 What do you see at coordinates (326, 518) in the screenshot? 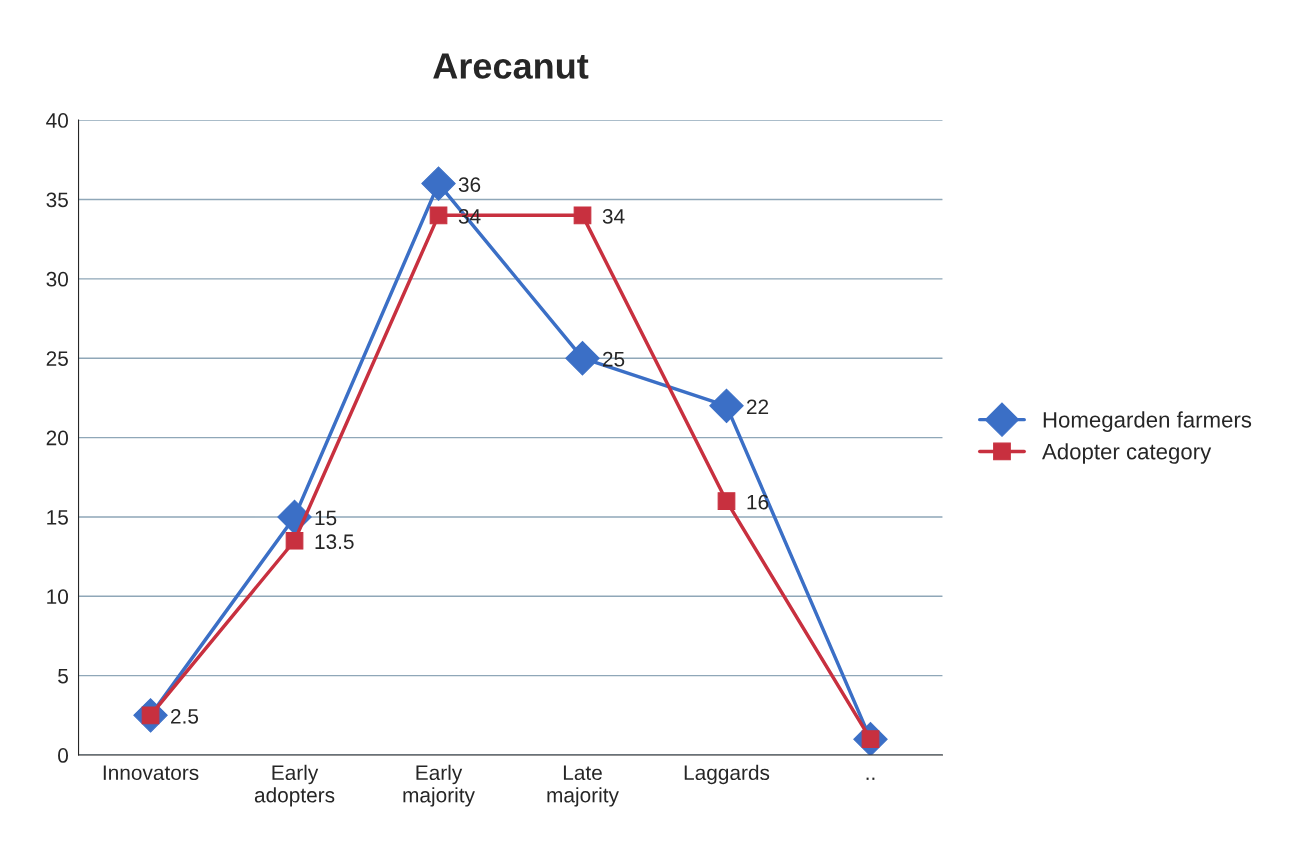
I see `data-label: 15` at bounding box center [326, 518].